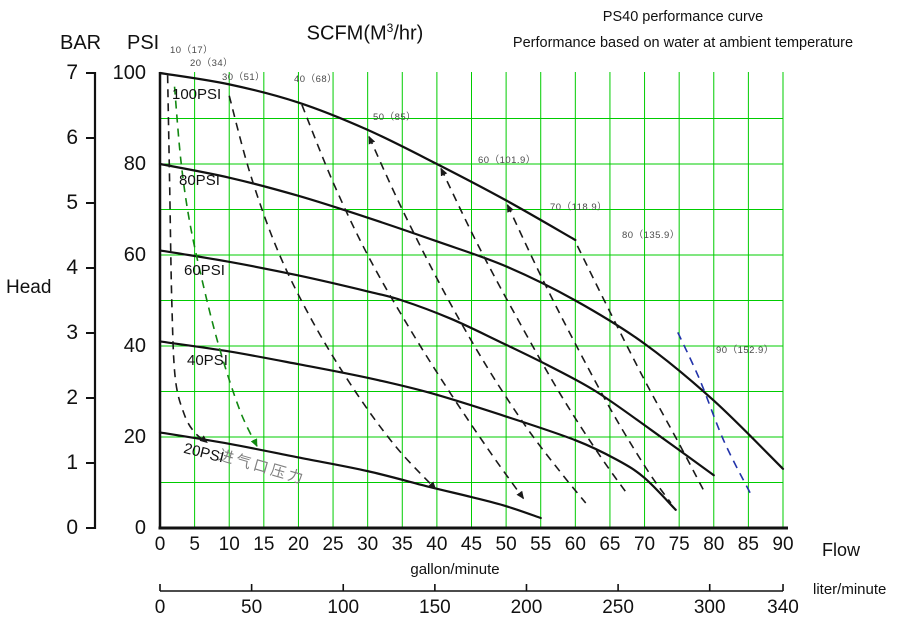 Image resolution: width=911 pixels, height=629 pixels. I want to click on gallon-tick-label: 10, so click(229, 544).